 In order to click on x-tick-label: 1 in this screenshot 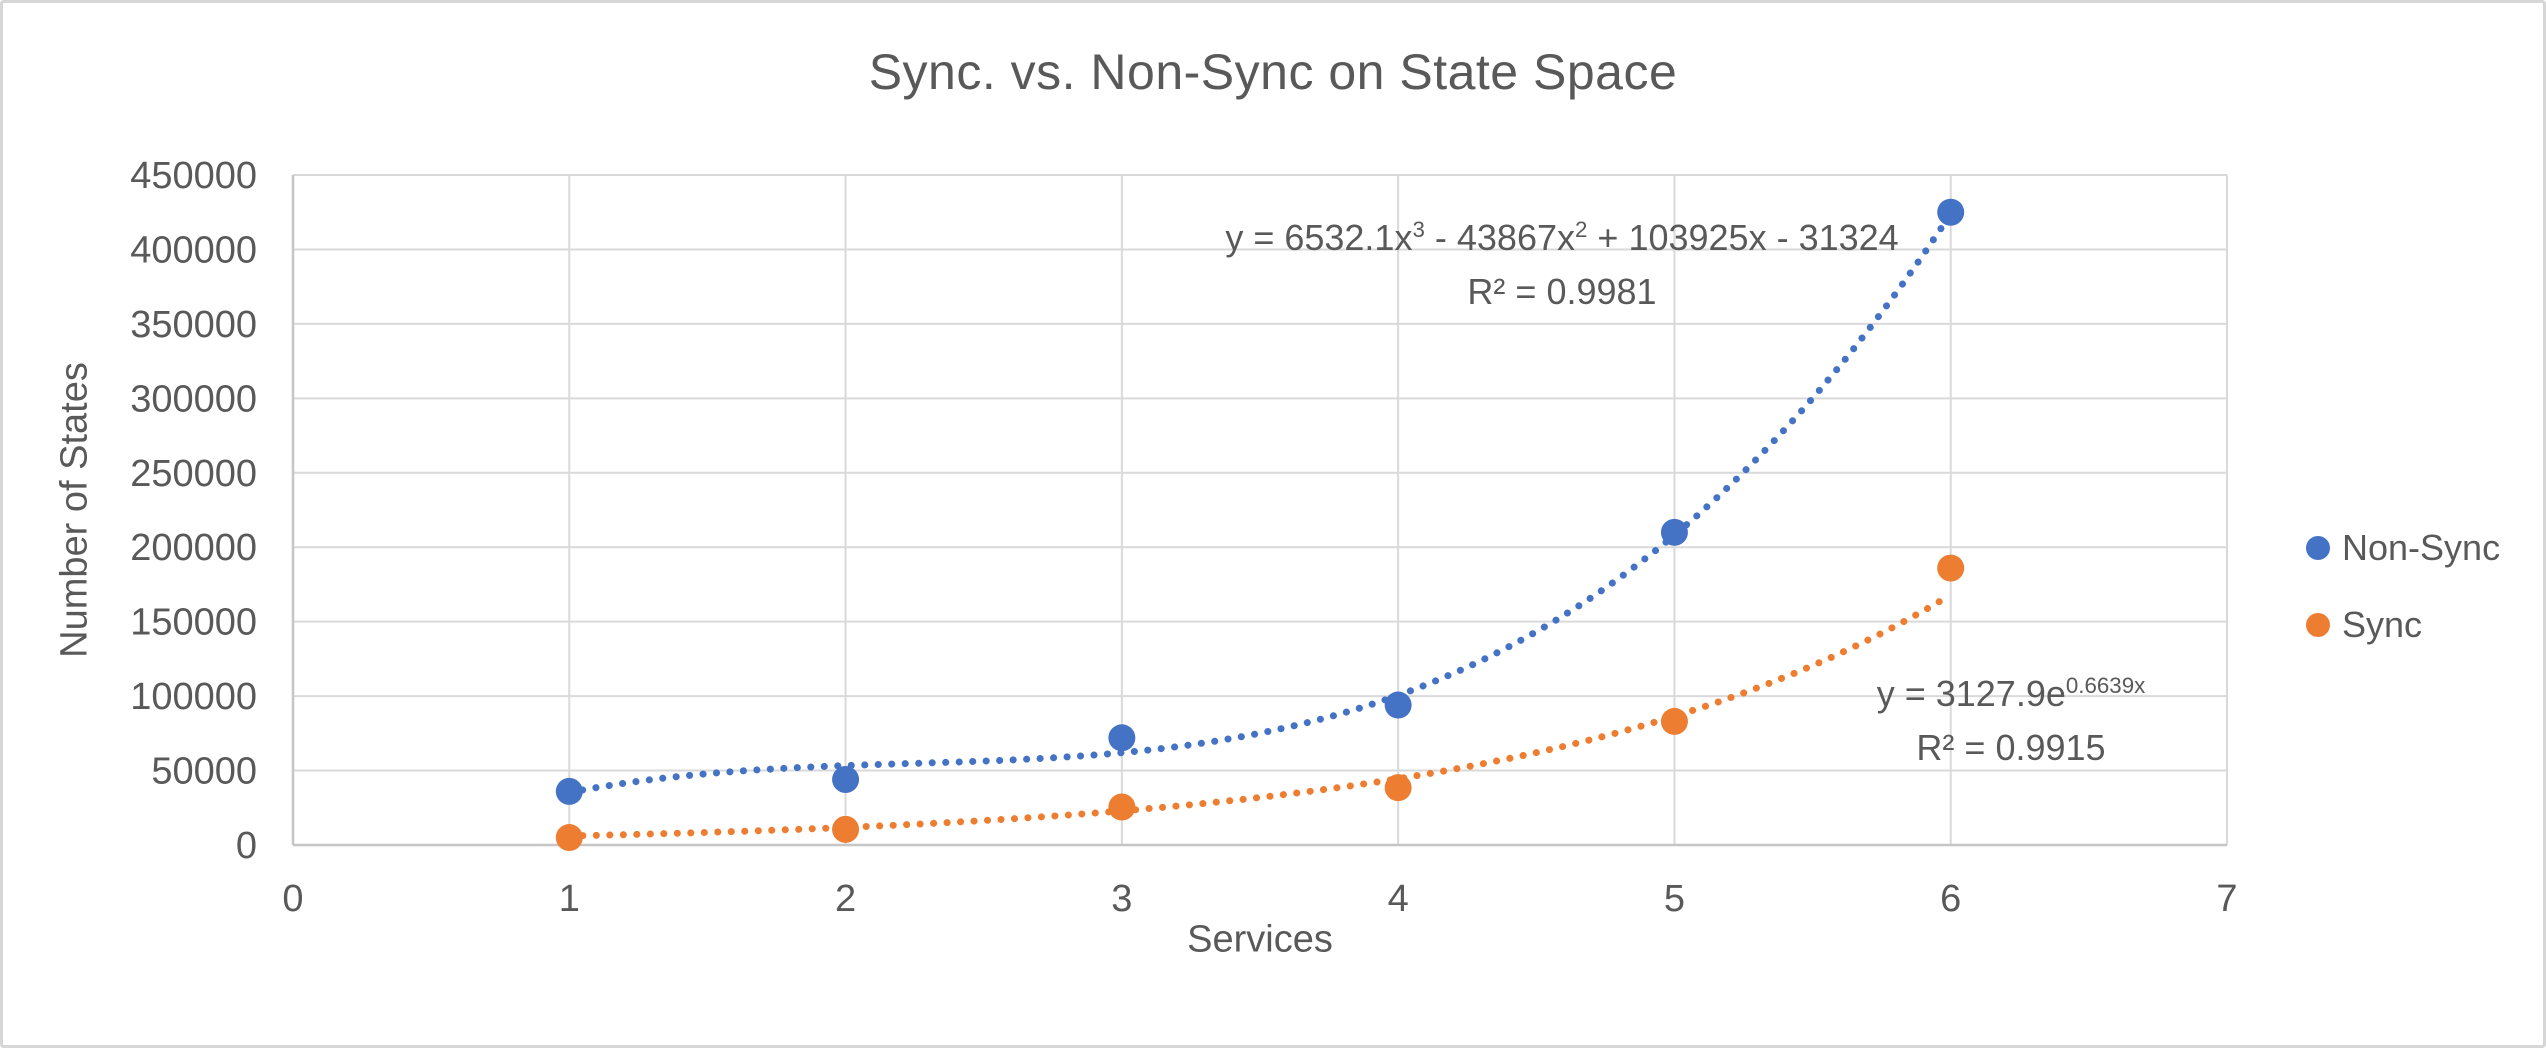, I will do `click(569, 899)`.